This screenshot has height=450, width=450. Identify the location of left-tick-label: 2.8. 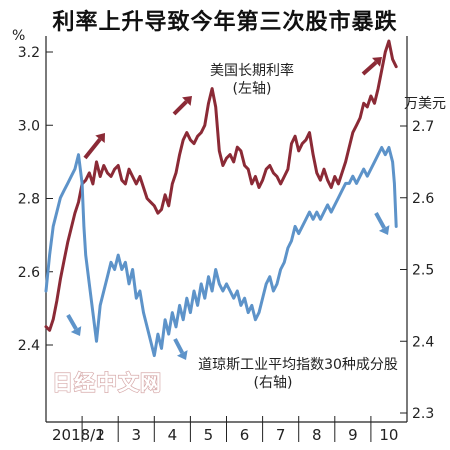
(29, 200).